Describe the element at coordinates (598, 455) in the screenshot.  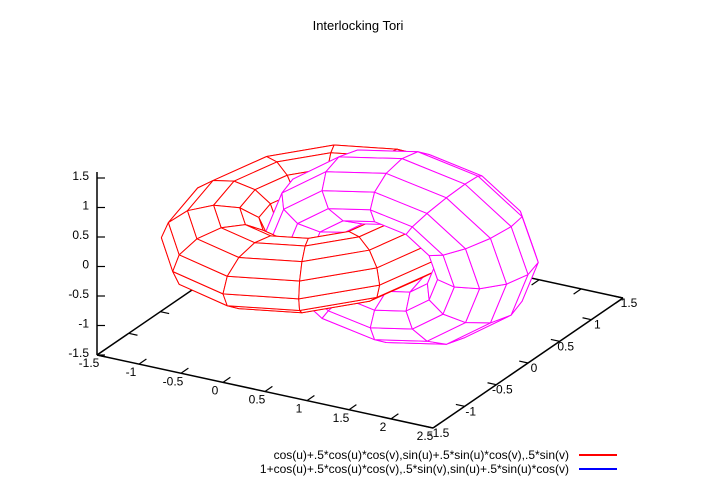
I see `legend-line-sample-torus1` at that location.